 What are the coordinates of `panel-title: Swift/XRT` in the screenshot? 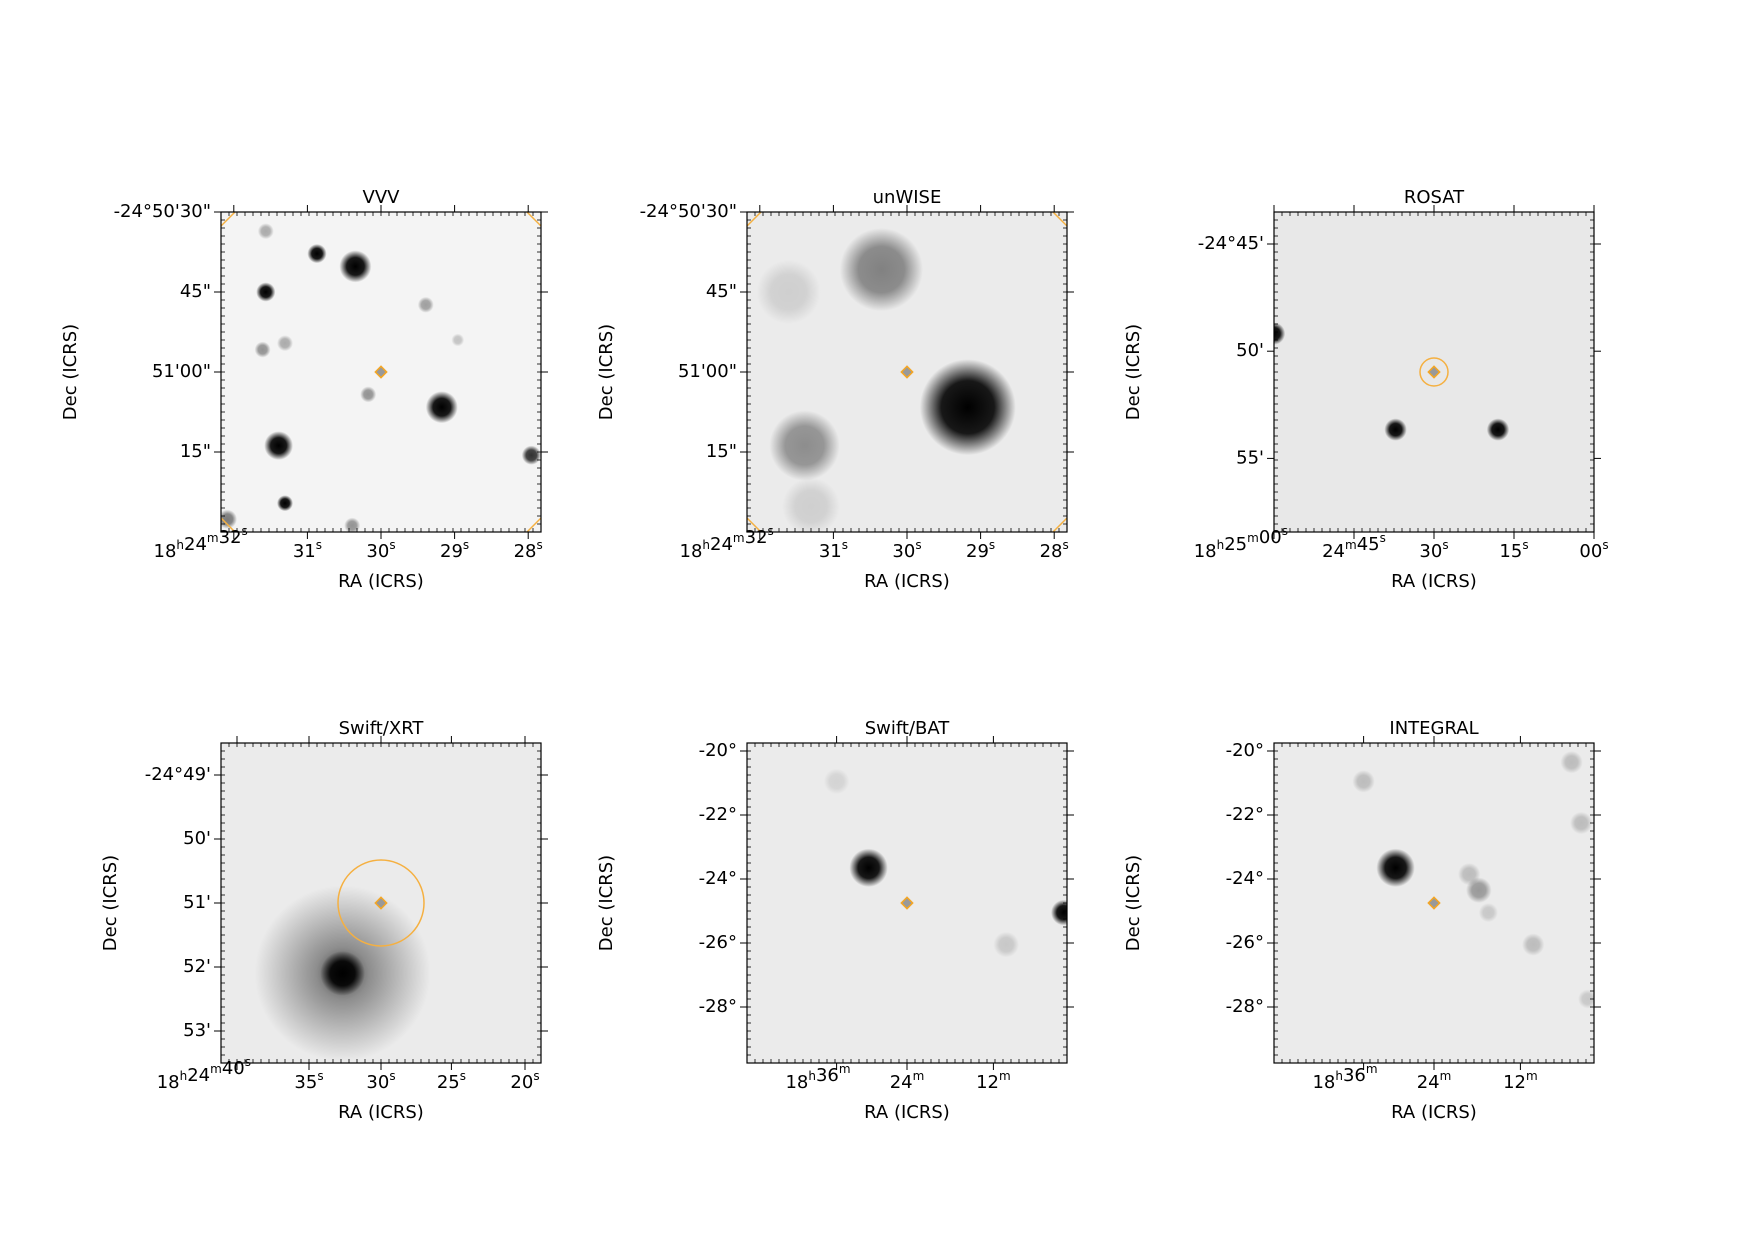 It's located at (382, 728).